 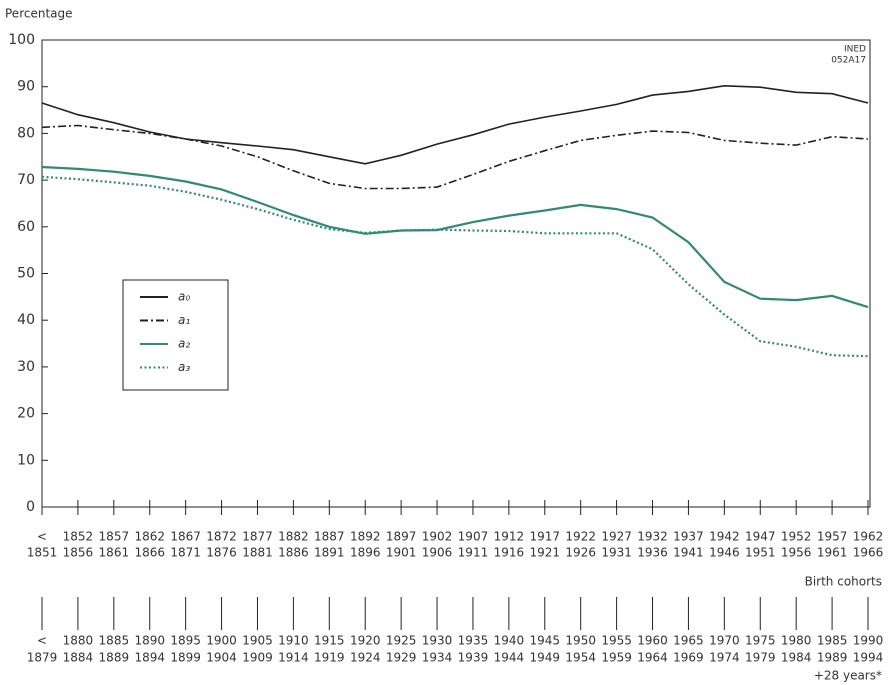 I want to click on x2-tick-label: 1899, so click(x=185, y=658).